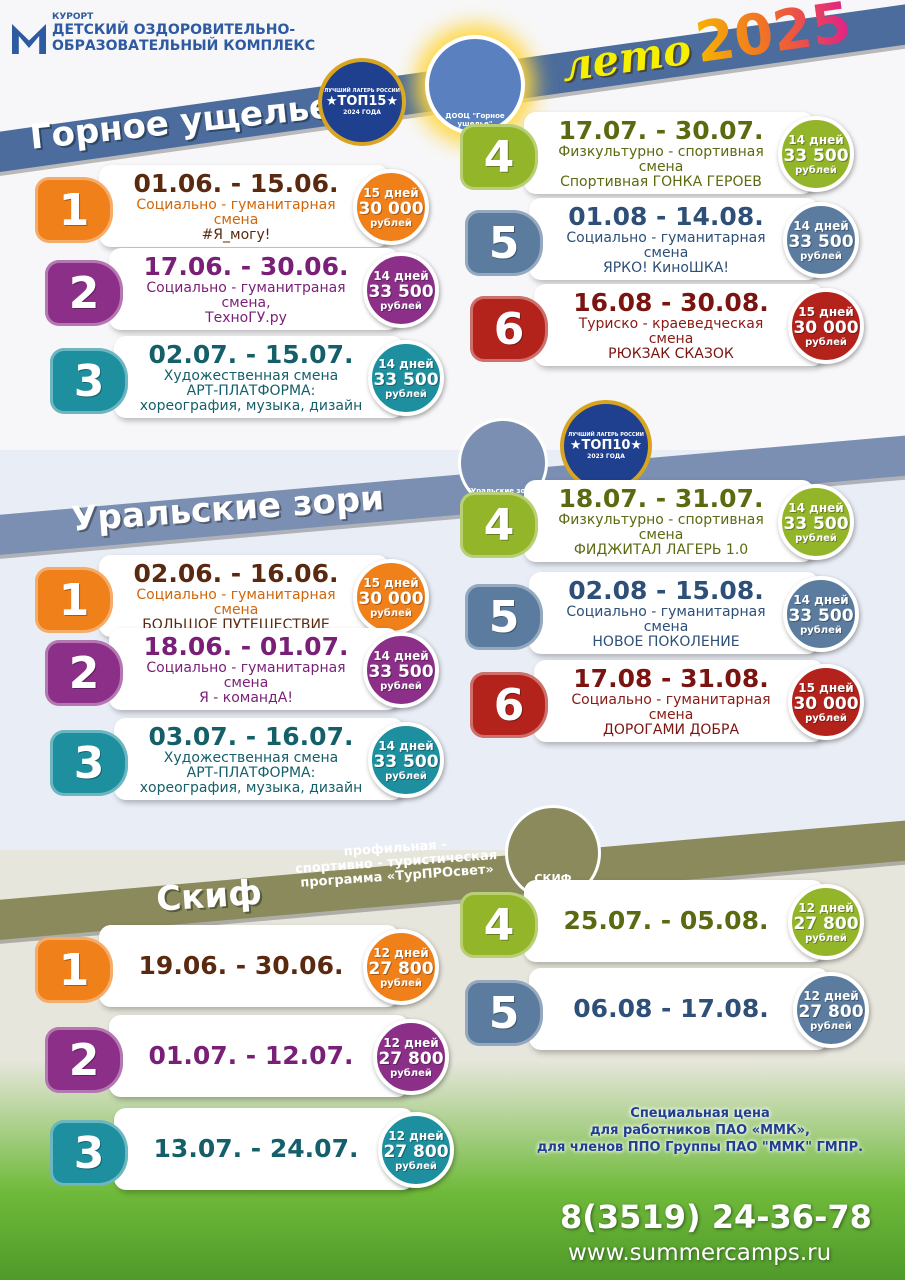  What do you see at coordinates (236, 234) in the screenshot?
I see `shift-description-line: #Я_могу!` at bounding box center [236, 234].